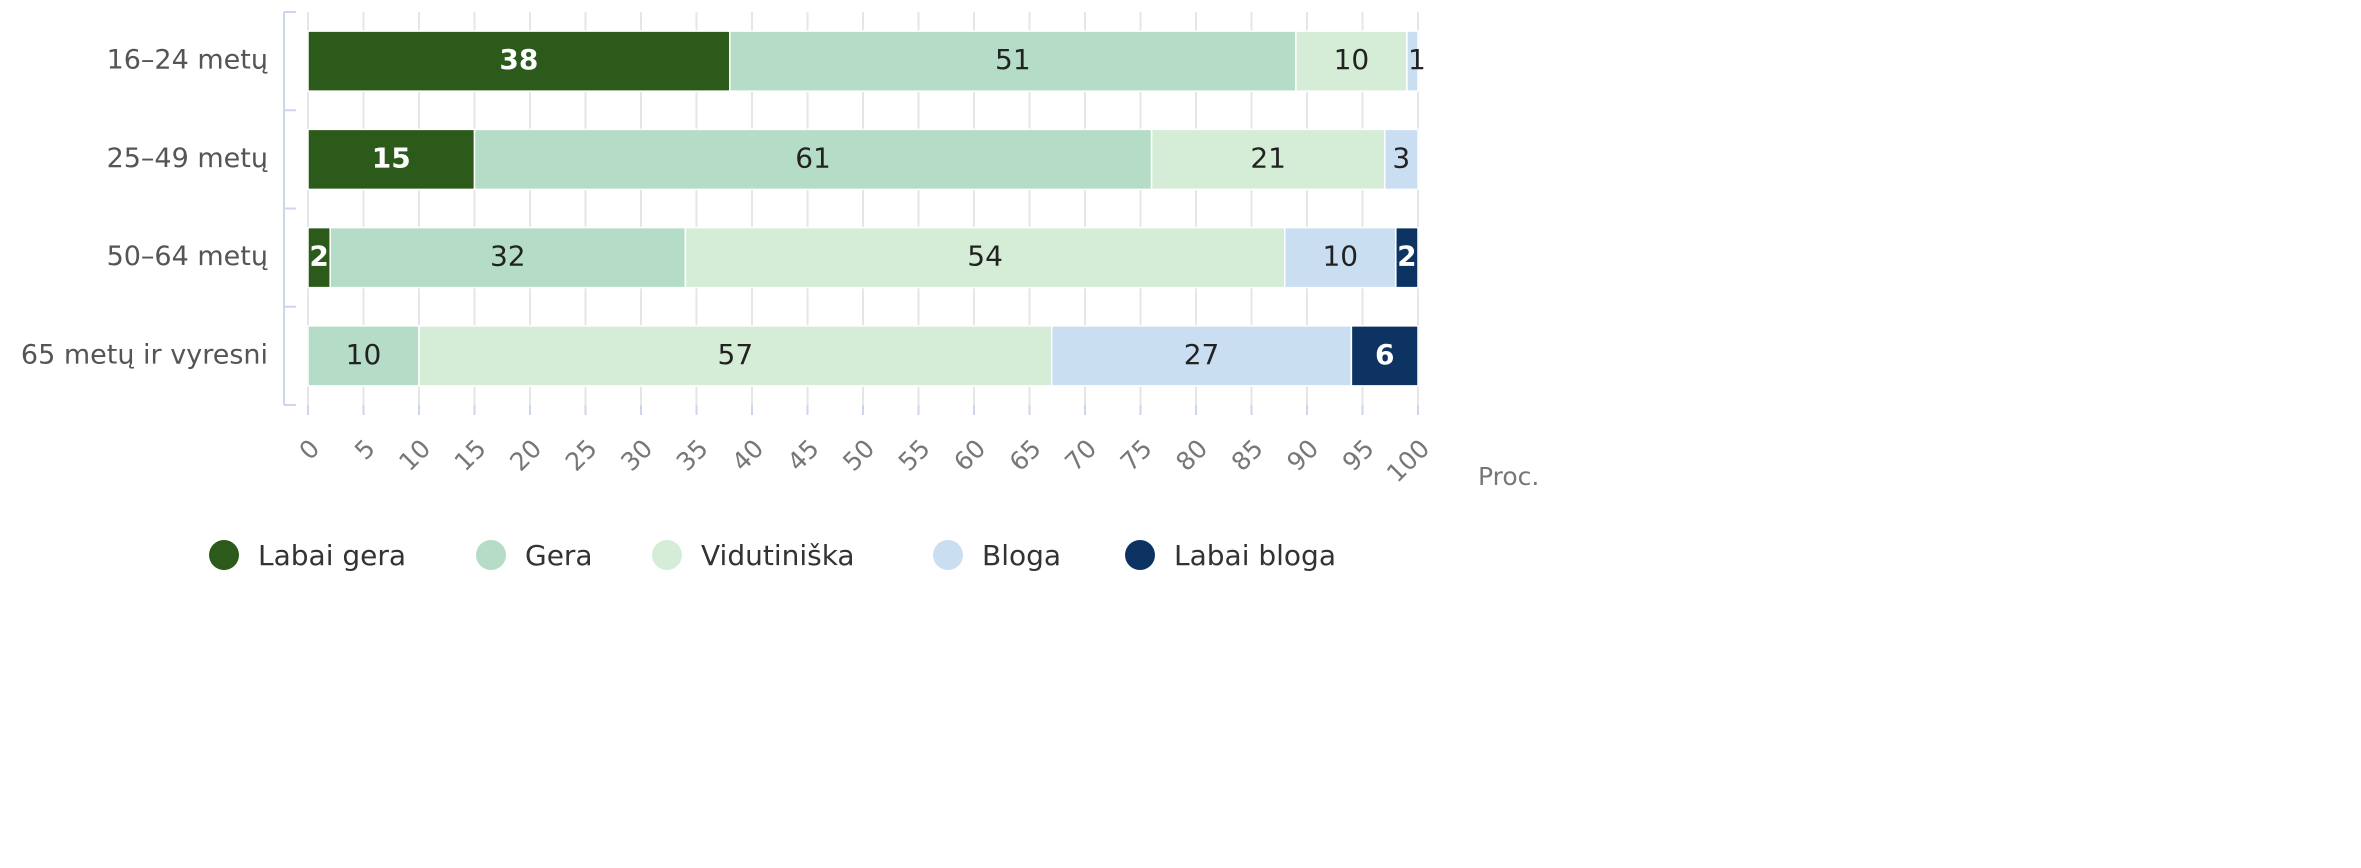  Describe the element at coordinates (969, 455) in the screenshot. I see `x-tick-label: 60` at that location.